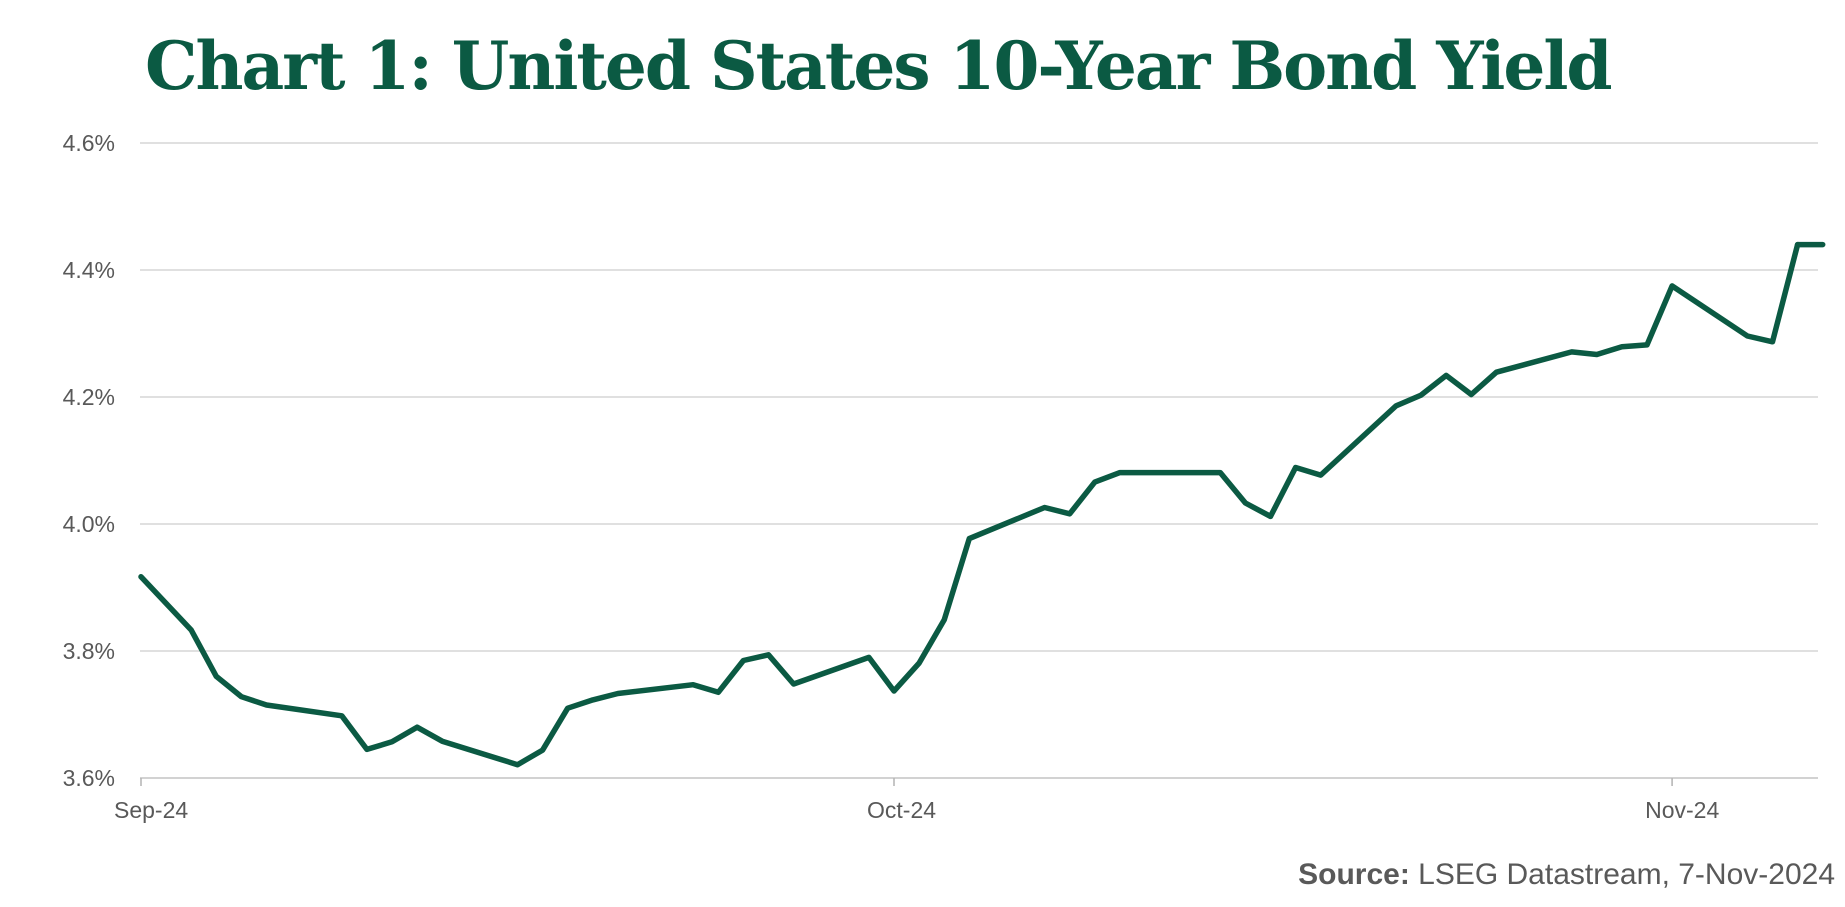 The height and width of the screenshot is (907, 1845). What do you see at coordinates (1622, 874) in the screenshot?
I see `source-text: LSEG Datastream, 7-Nov-2024` at bounding box center [1622, 874].